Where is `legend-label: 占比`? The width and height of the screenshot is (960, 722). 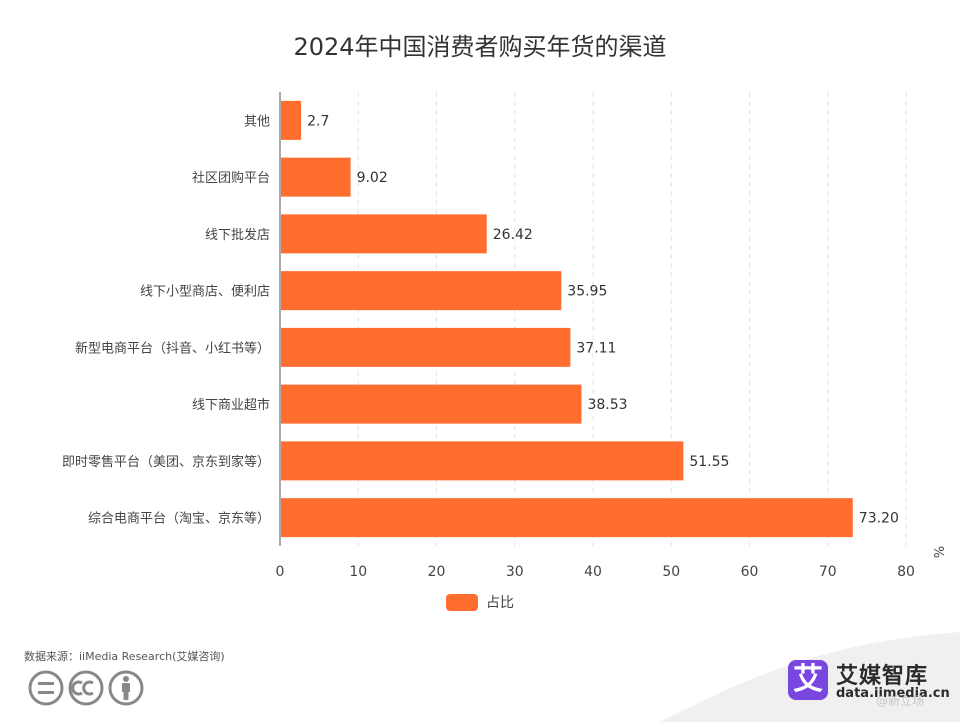 legend-label: 占比 is located at coordinates (500, 603).